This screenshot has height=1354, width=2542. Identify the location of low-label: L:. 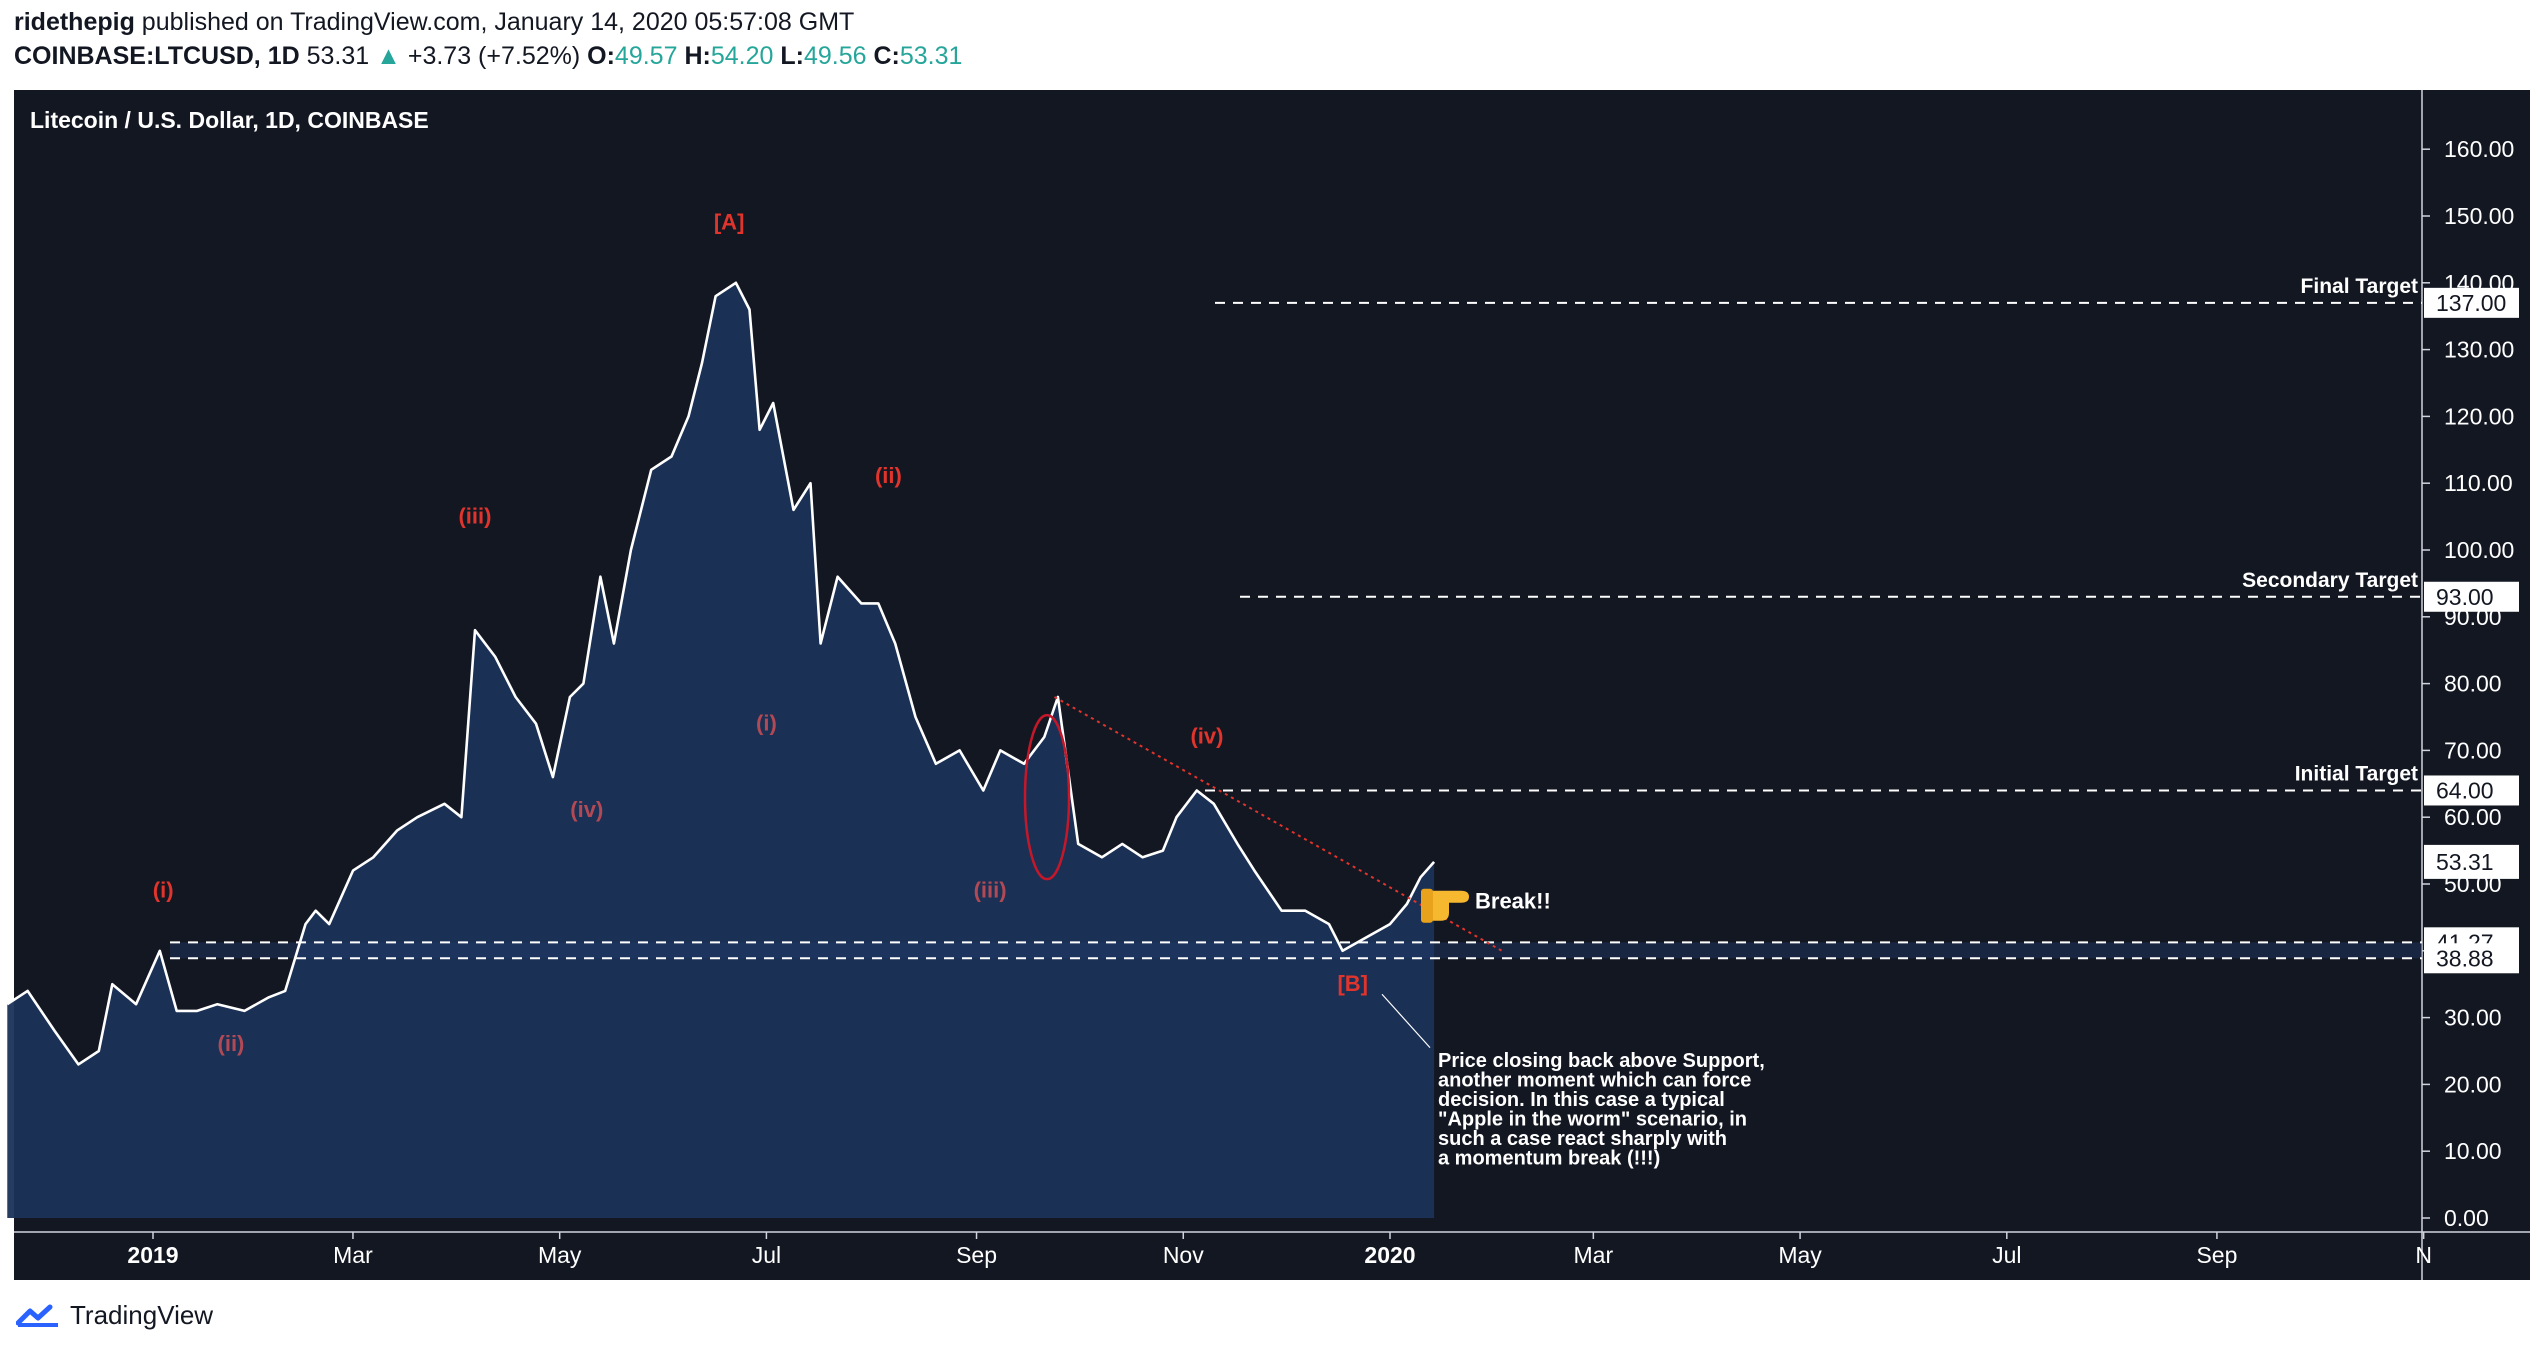
(792, 56).